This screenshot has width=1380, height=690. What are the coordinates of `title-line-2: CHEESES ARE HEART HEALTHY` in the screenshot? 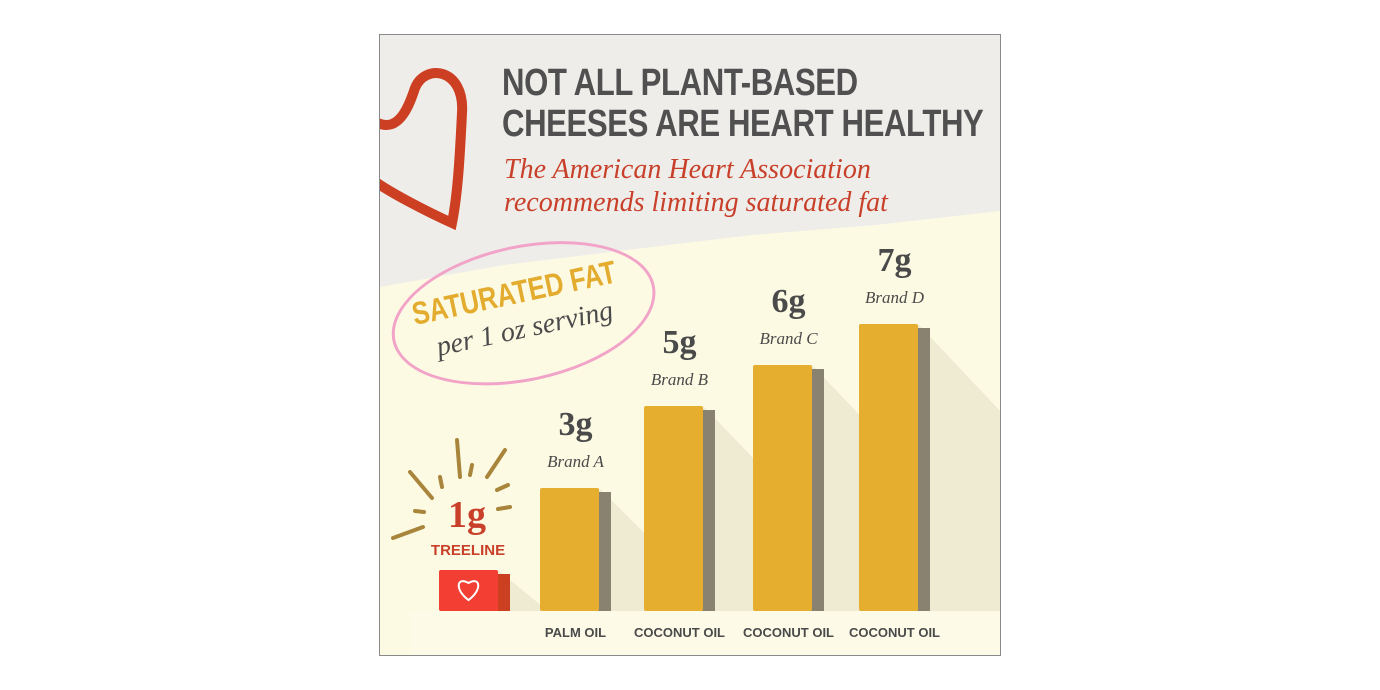 It's located at (743, 124).